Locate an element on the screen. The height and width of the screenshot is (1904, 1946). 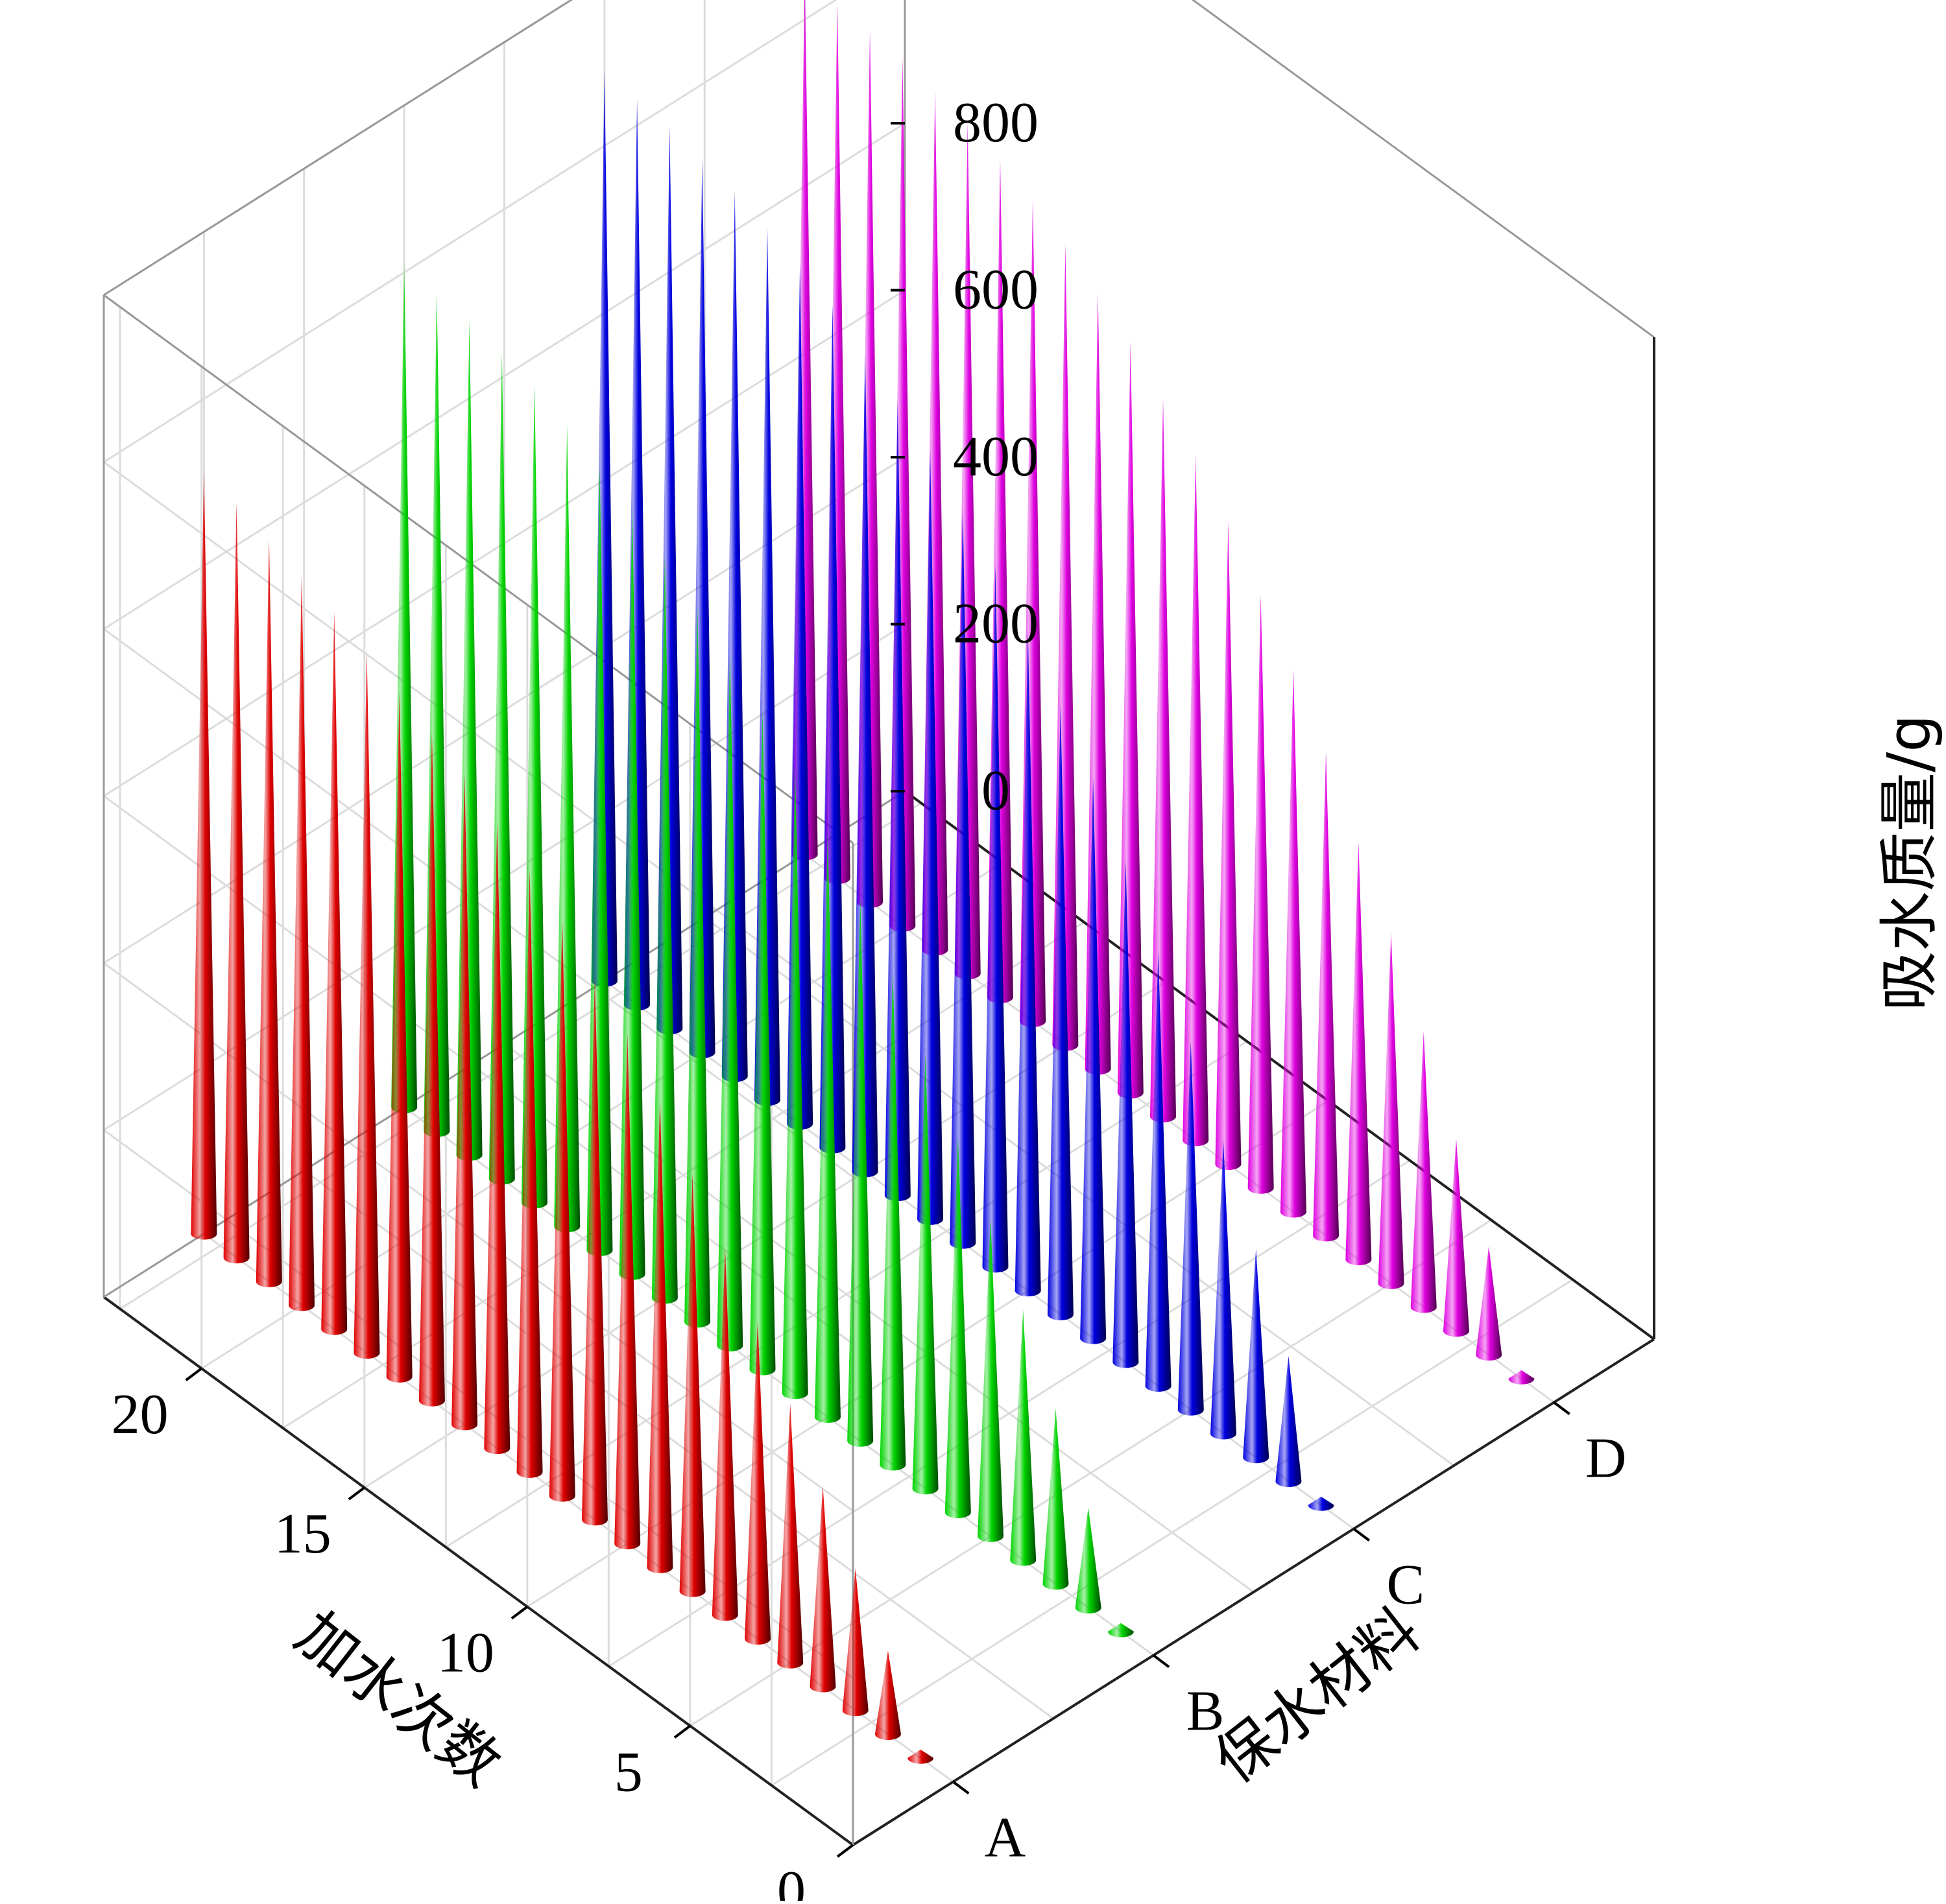
y-tick-label: A is located at coordinates (1005, 1839).